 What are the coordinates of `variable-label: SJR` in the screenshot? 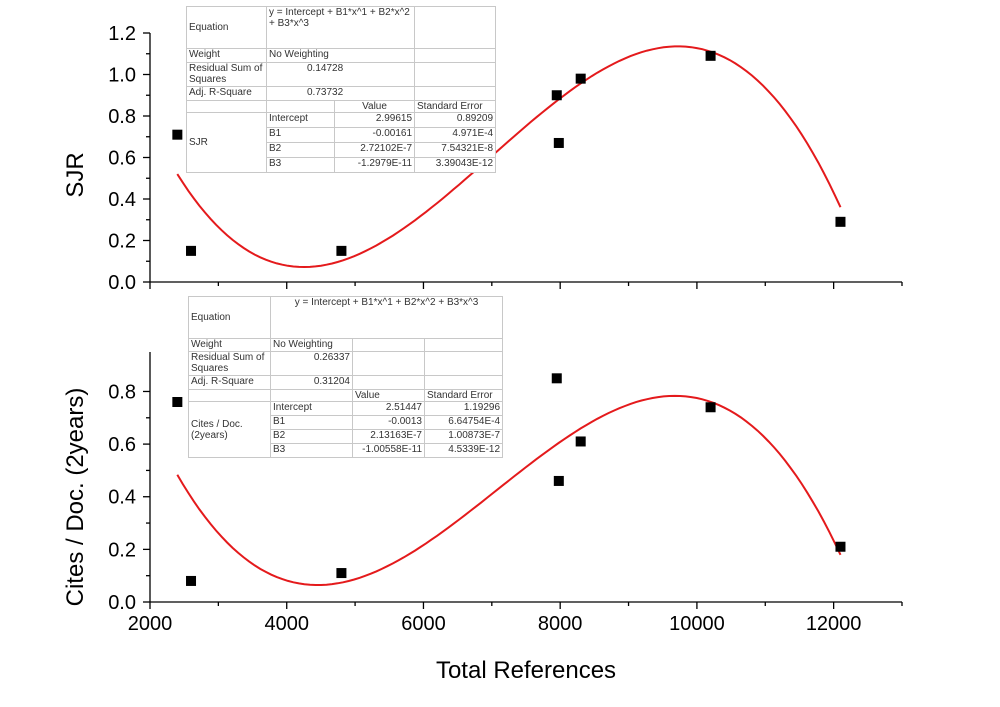 It's located at (226, 142).